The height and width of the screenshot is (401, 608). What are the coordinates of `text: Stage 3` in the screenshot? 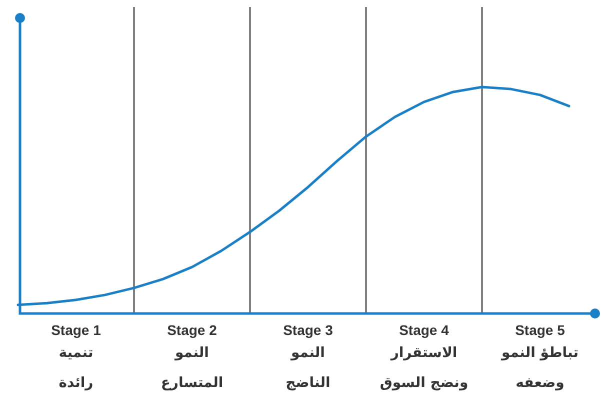 It's located at (308, 330).